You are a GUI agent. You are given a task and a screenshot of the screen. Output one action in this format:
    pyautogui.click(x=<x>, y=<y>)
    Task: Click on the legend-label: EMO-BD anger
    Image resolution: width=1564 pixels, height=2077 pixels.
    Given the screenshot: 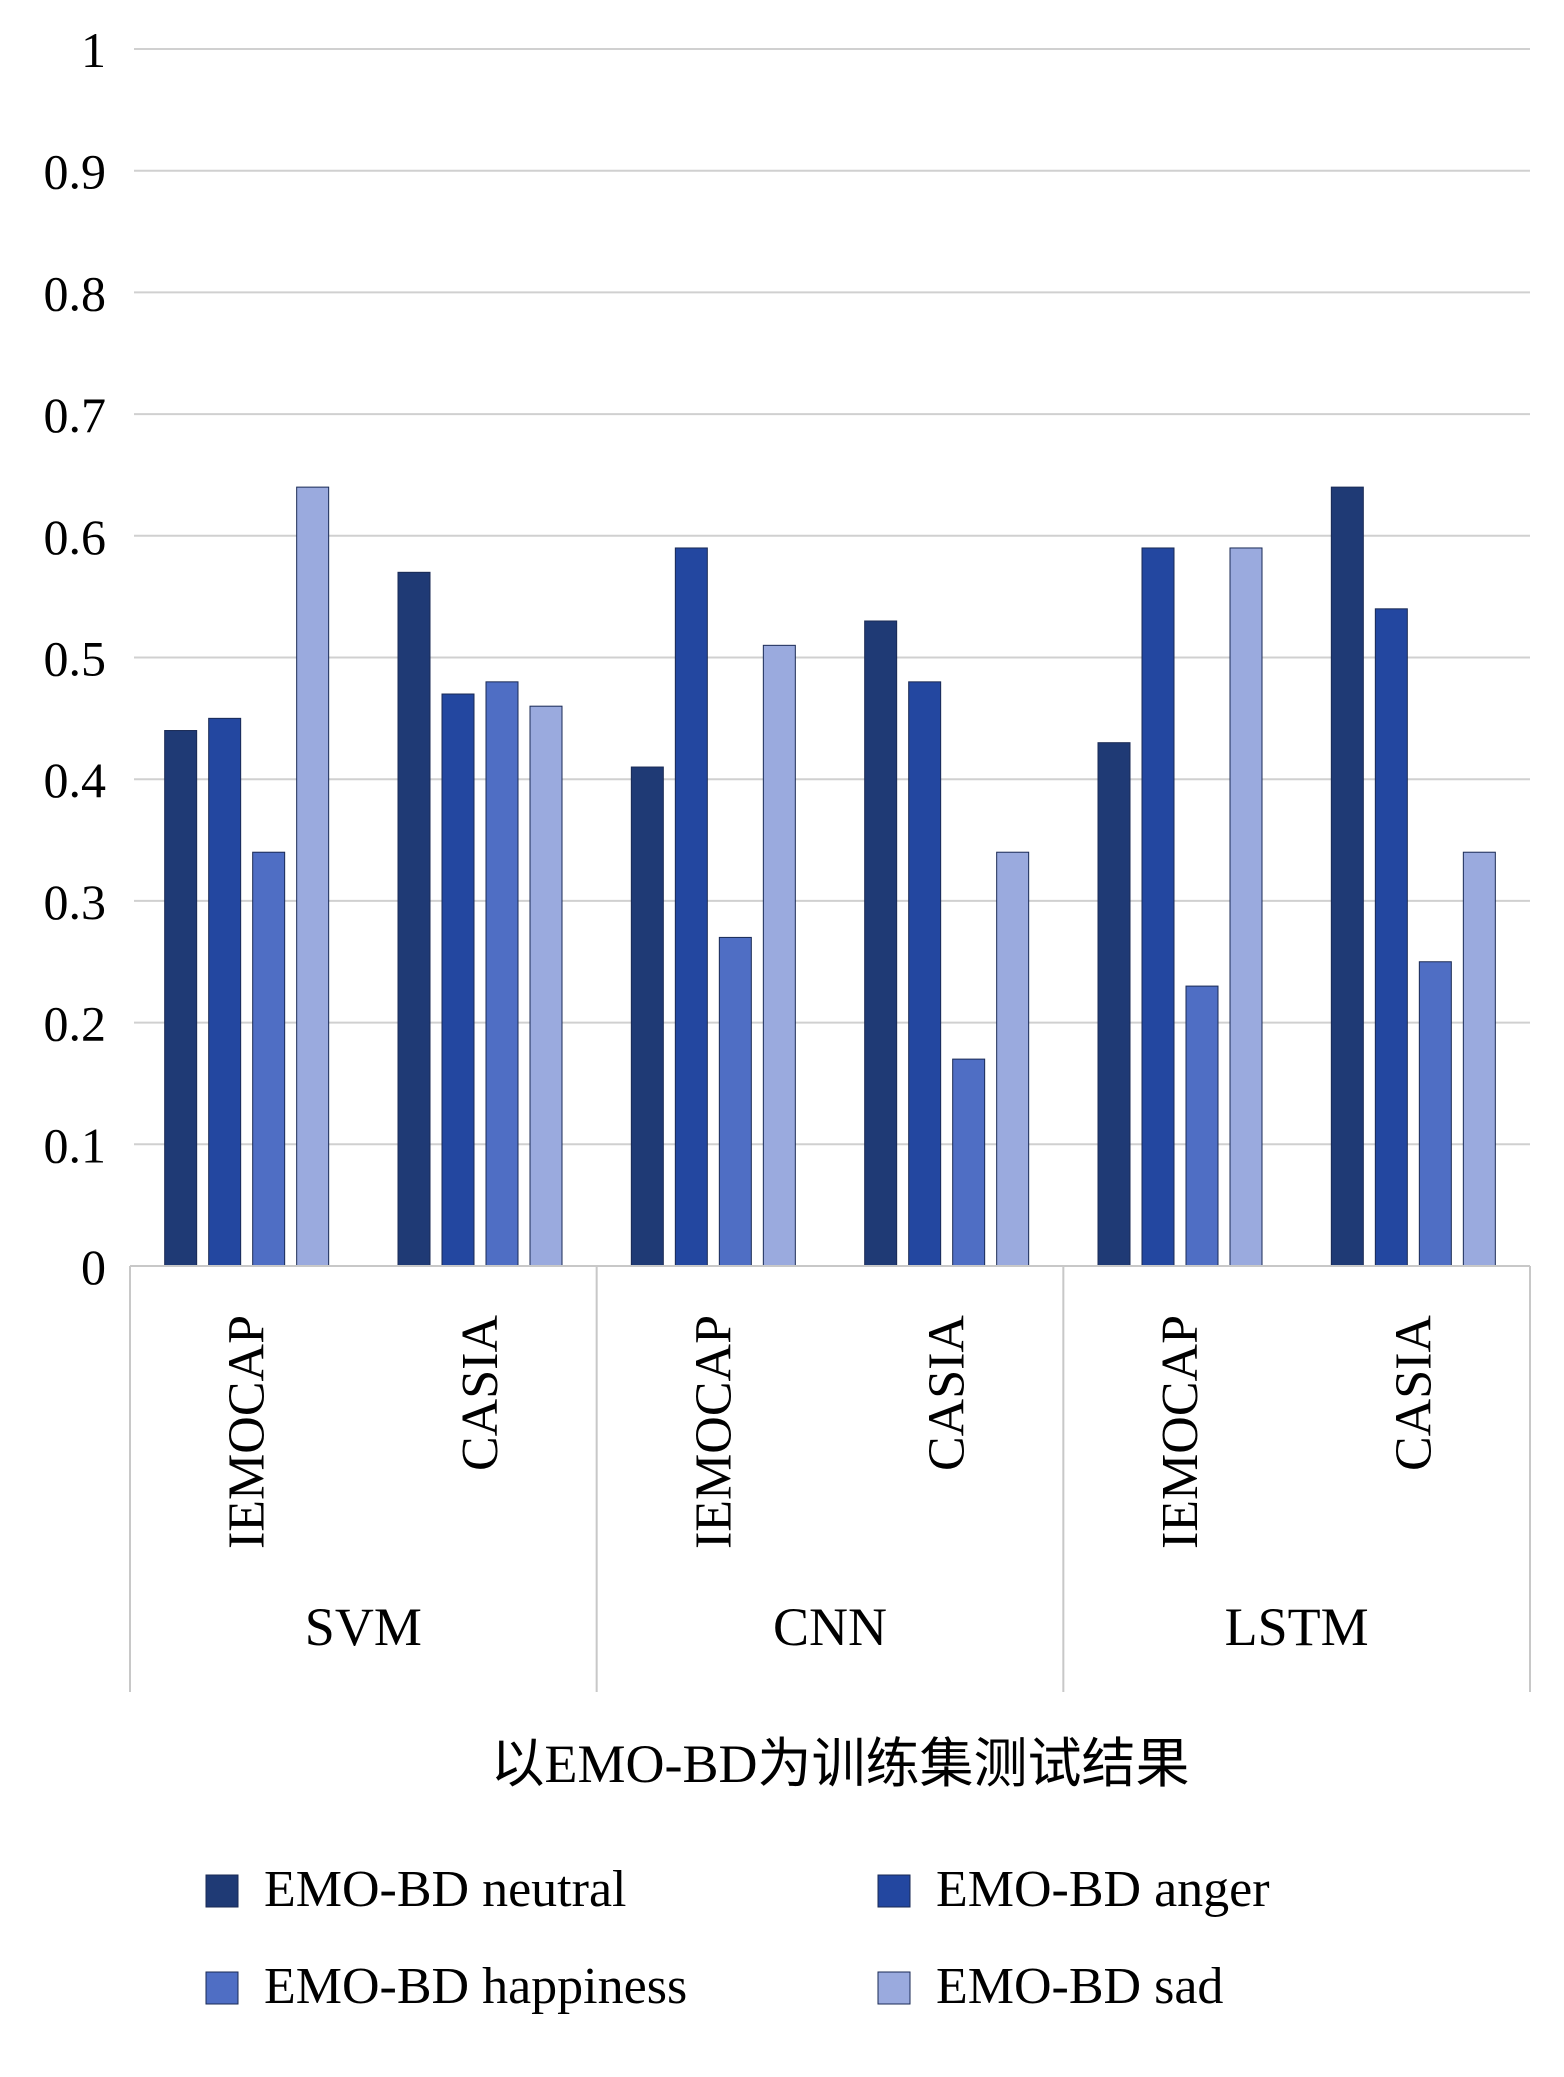 What is the action you would take?
    pyautogui.click(x=1103, y=1889)
    